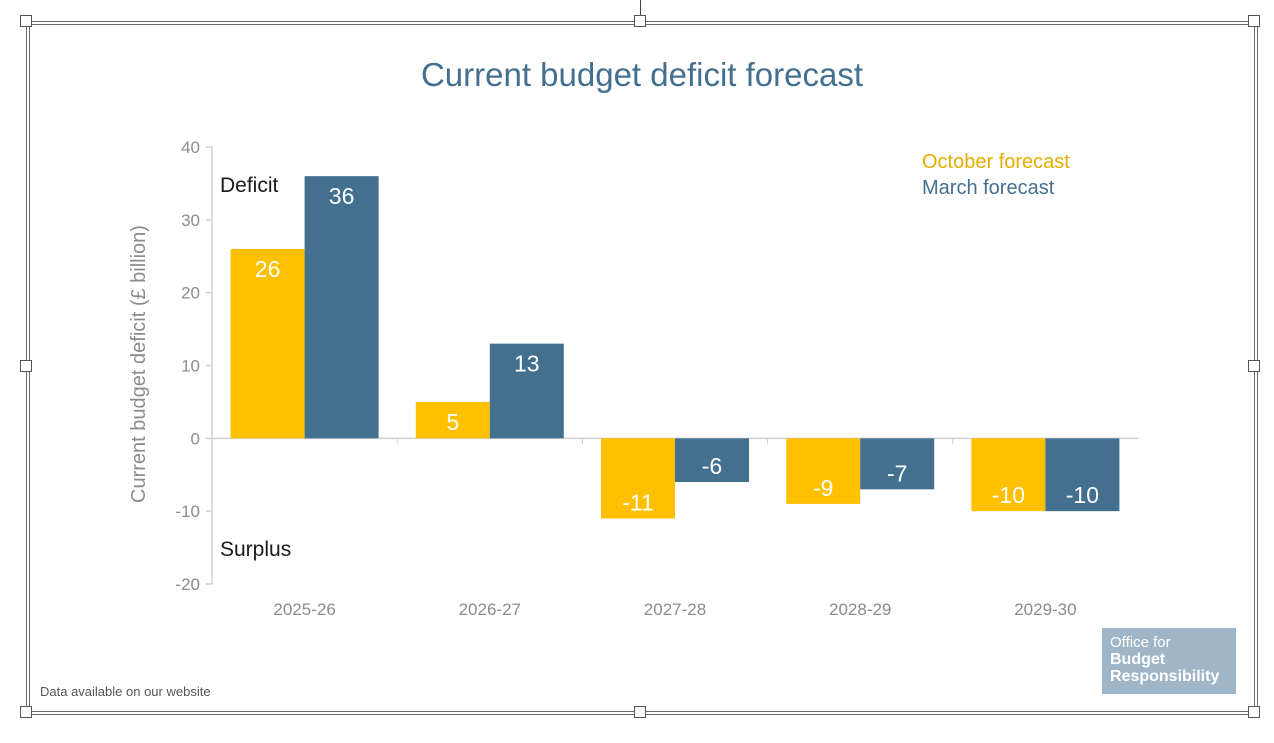 Image resolution: width=1274 pixels, height=743 pixels. I want to click on resize-handle-middle-right, so click(1254, 366).